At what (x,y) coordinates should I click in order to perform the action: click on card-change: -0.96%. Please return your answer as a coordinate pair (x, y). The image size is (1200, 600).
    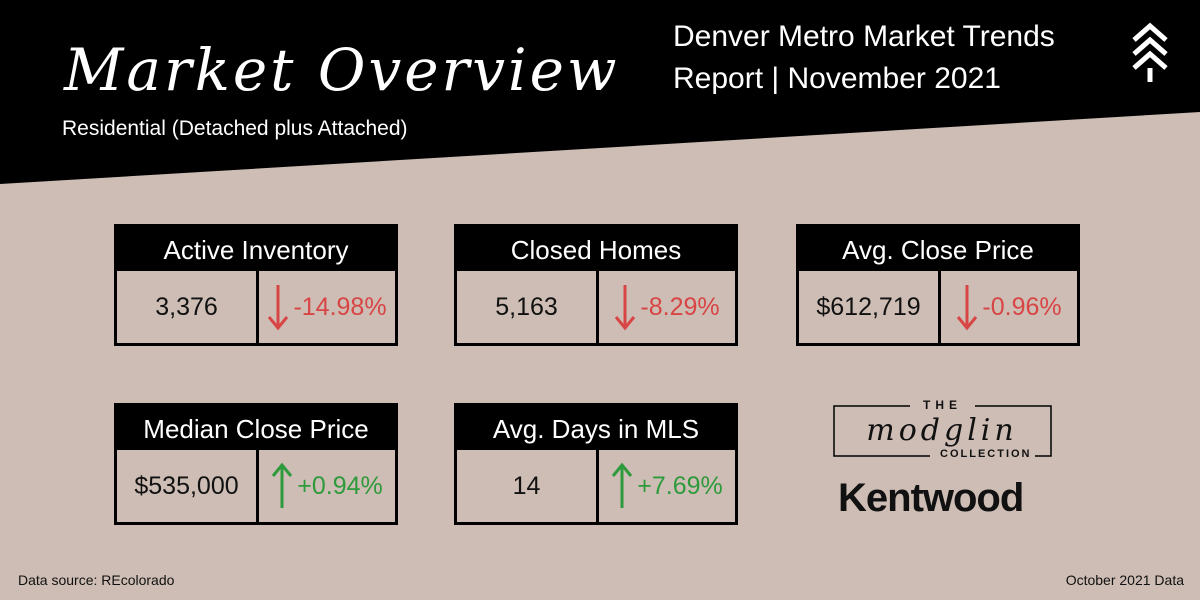
    Looking at the image, I should click on (1009, 307).